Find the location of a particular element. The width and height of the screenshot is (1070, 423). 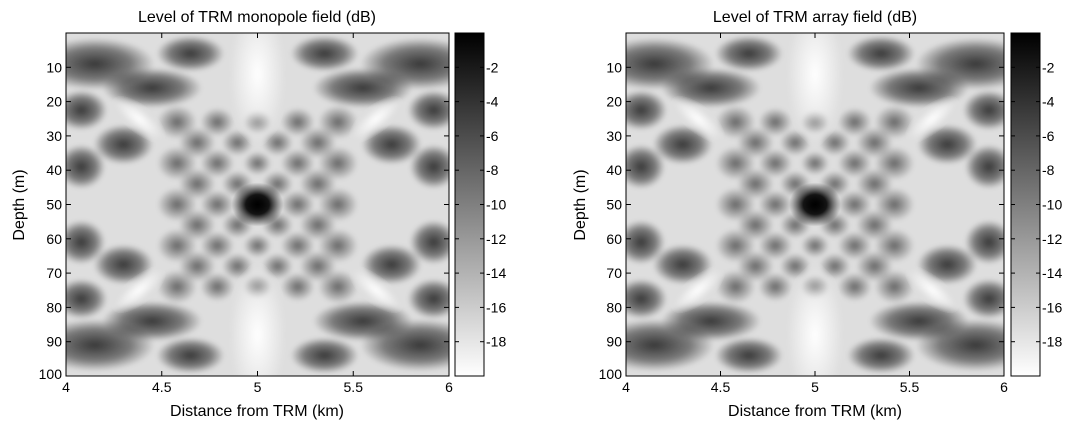

y-tick-label: 10 is located at coordinates (54, 67).